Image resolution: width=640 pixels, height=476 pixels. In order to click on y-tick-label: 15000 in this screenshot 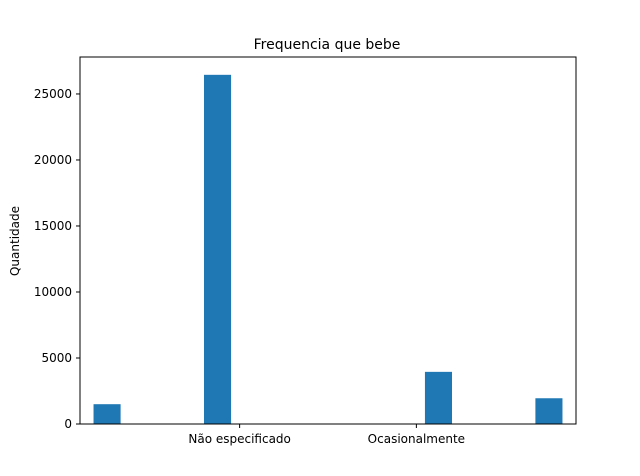, I will do `click(53, 226)`.